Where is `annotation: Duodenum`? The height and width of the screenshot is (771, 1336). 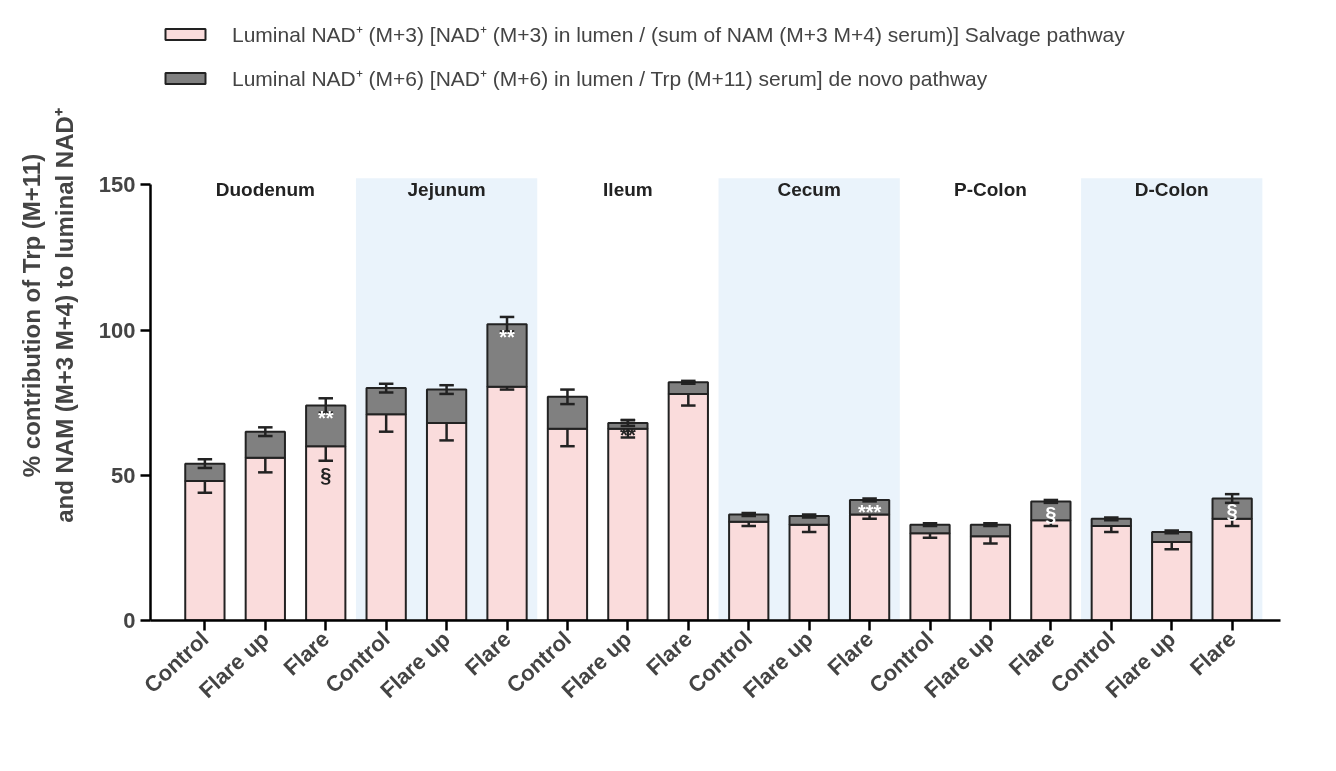
annotation: Duodenum is located at coordinates (265, 190).